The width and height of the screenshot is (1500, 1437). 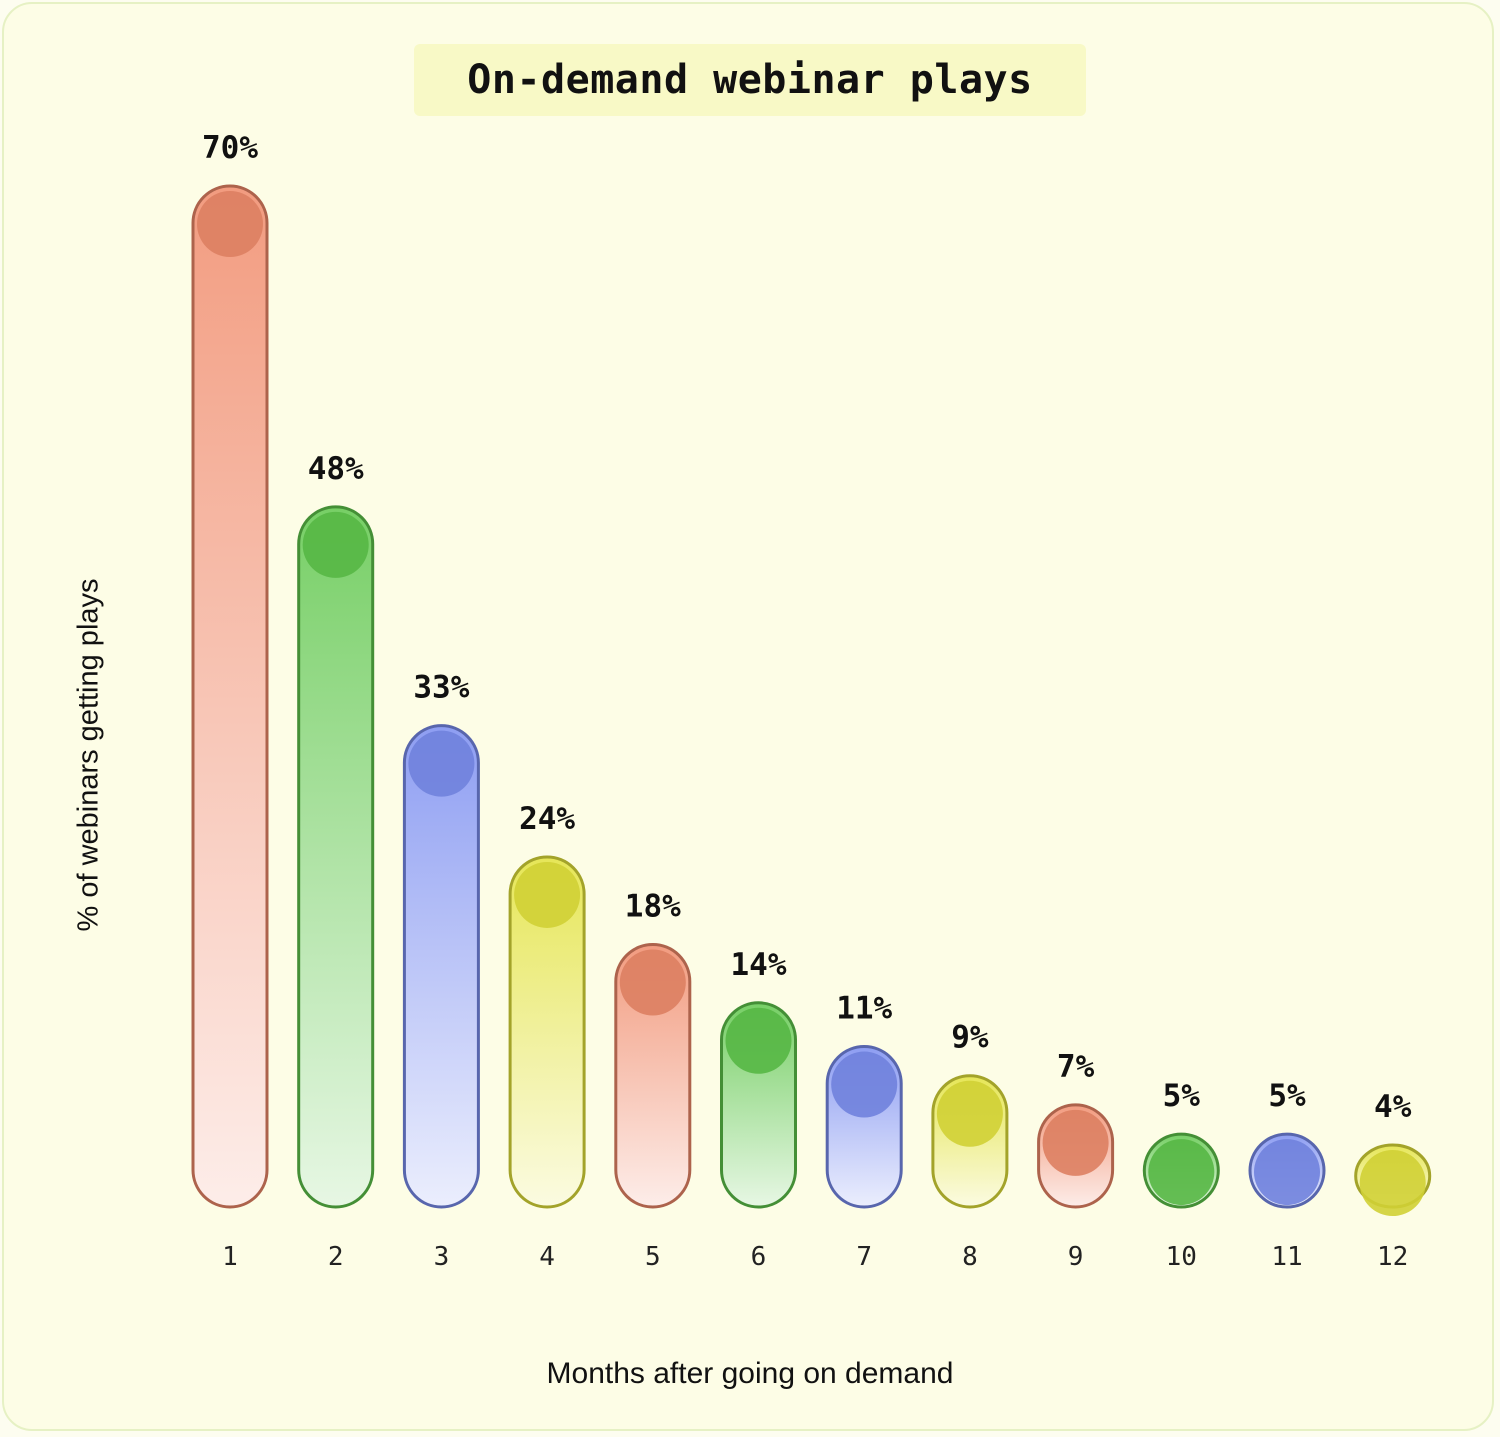 What do you see at coordinates (759, 965) in the screenshot?
I see `value-label: 14%` at bounding box center [759, 965].